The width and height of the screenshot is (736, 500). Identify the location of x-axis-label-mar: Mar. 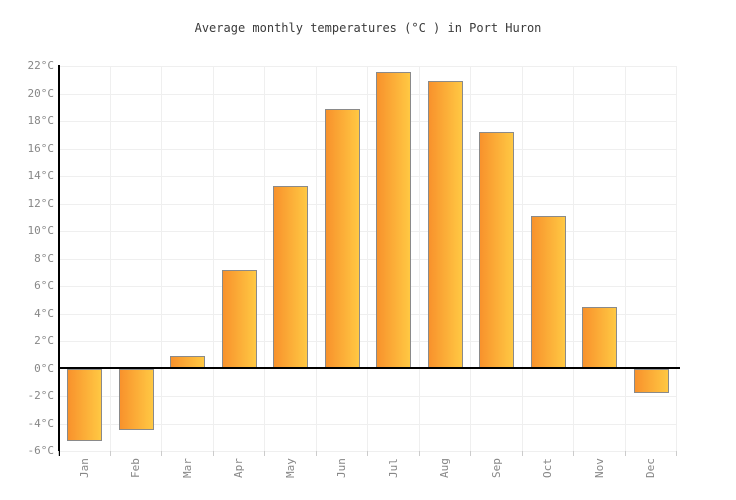
(187, 468).